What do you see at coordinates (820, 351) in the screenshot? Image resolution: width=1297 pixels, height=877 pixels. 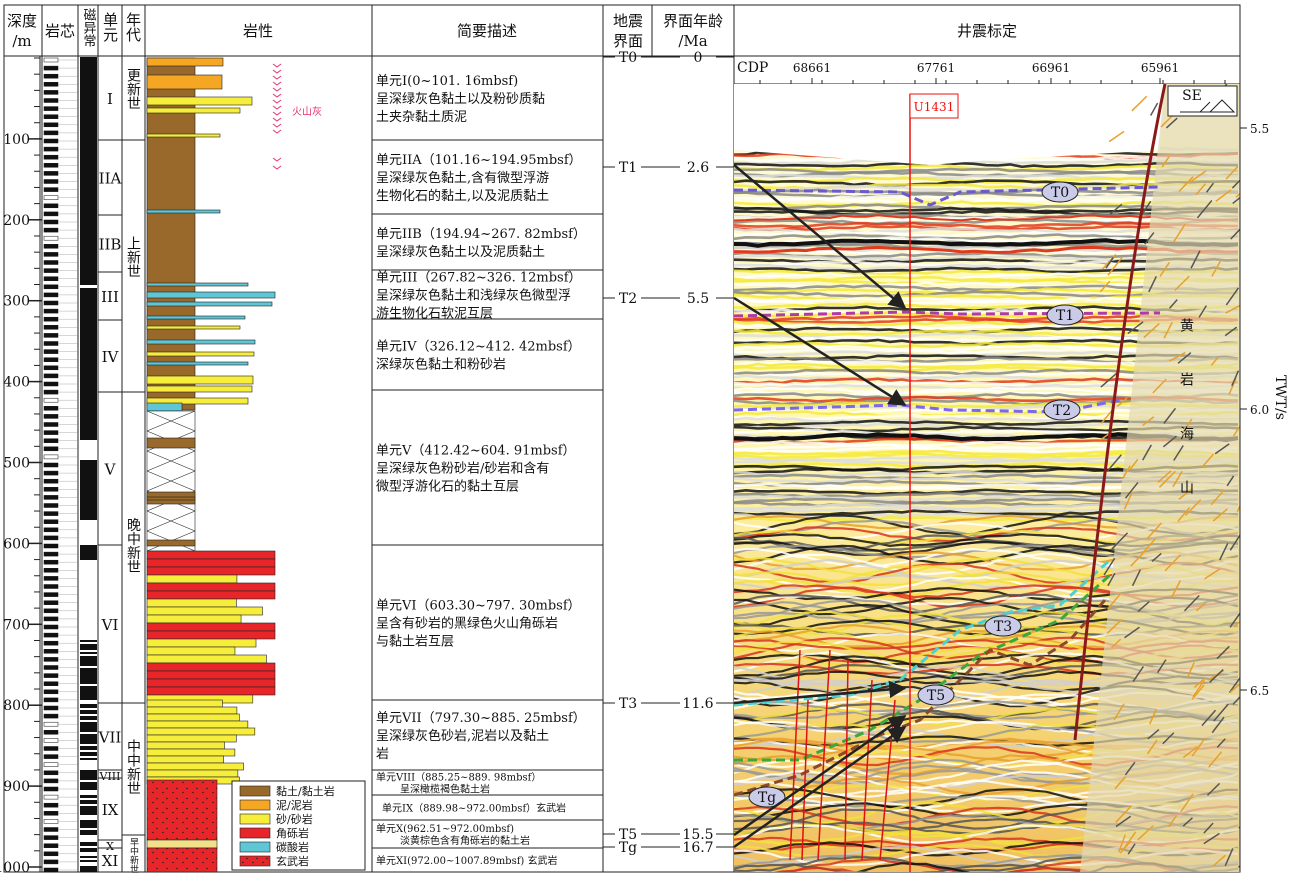 I see `calibration-arrow` at bounding box center [820, 351].